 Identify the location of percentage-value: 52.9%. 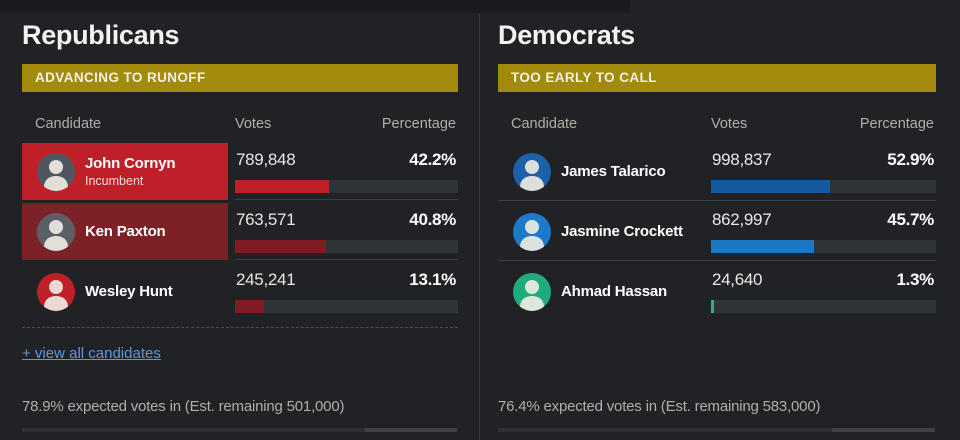
(910, 159).